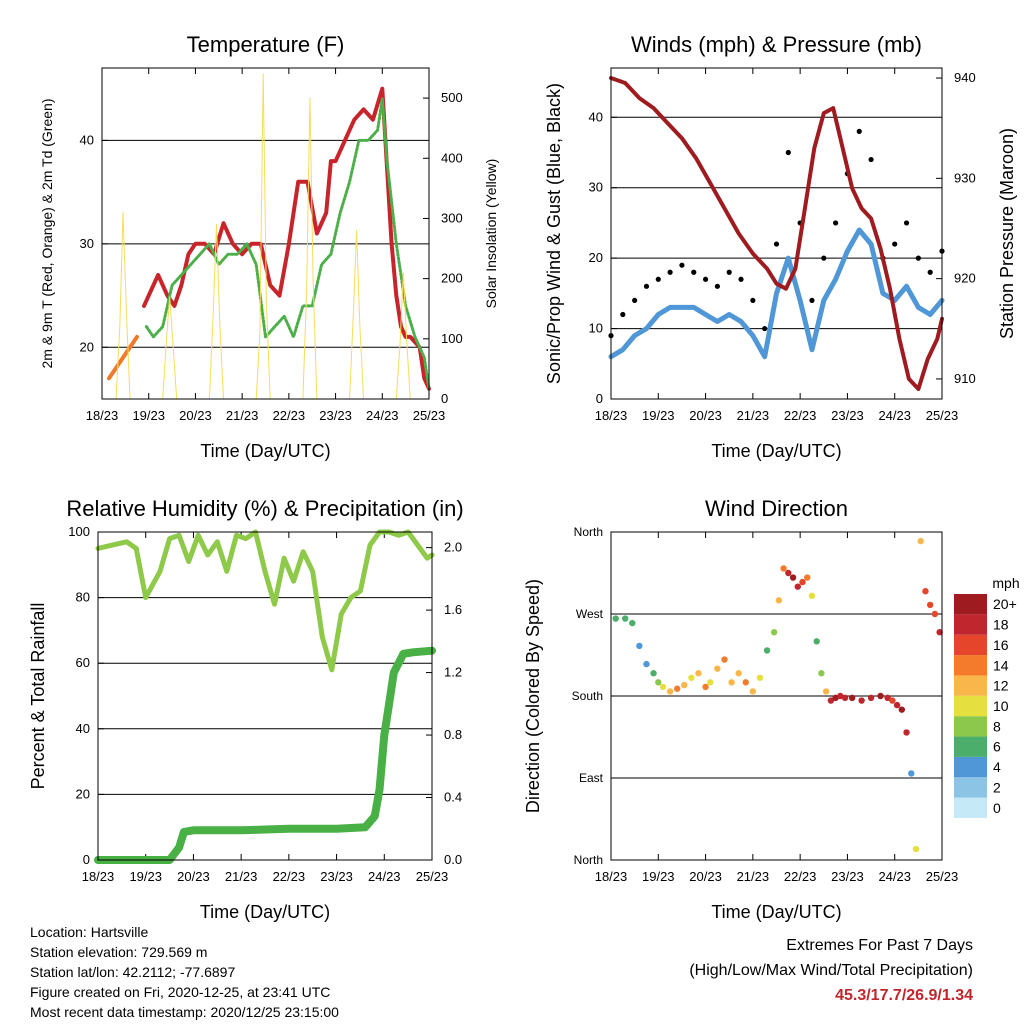  What do you see at coordinates (596, 328) in the screenshot?
I see `y-tick-label: 10` at bounding box center [596, 328].